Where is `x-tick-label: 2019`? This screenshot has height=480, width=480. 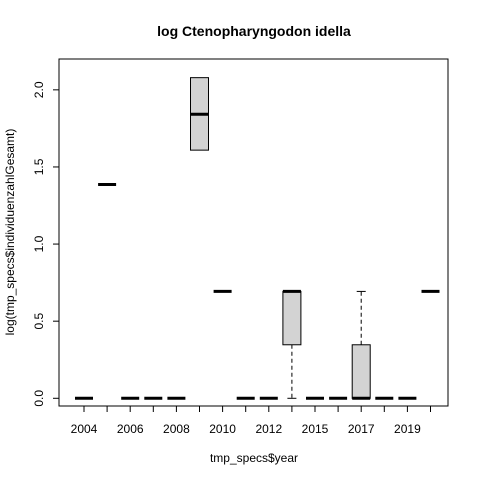 x-tick-label: 2019 is located at coordinates (407, 429).